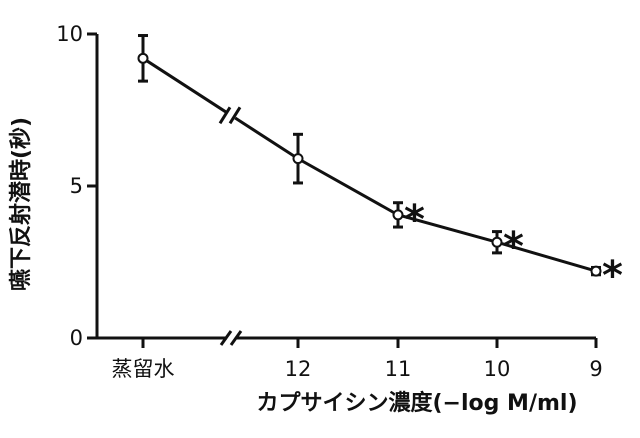 This screenshot has width=640, height=438. Describe the element at coordinates (21, 204) in the screenshot. I see `y-axis-title: 嚥下反射潜時(秒)` at that location.